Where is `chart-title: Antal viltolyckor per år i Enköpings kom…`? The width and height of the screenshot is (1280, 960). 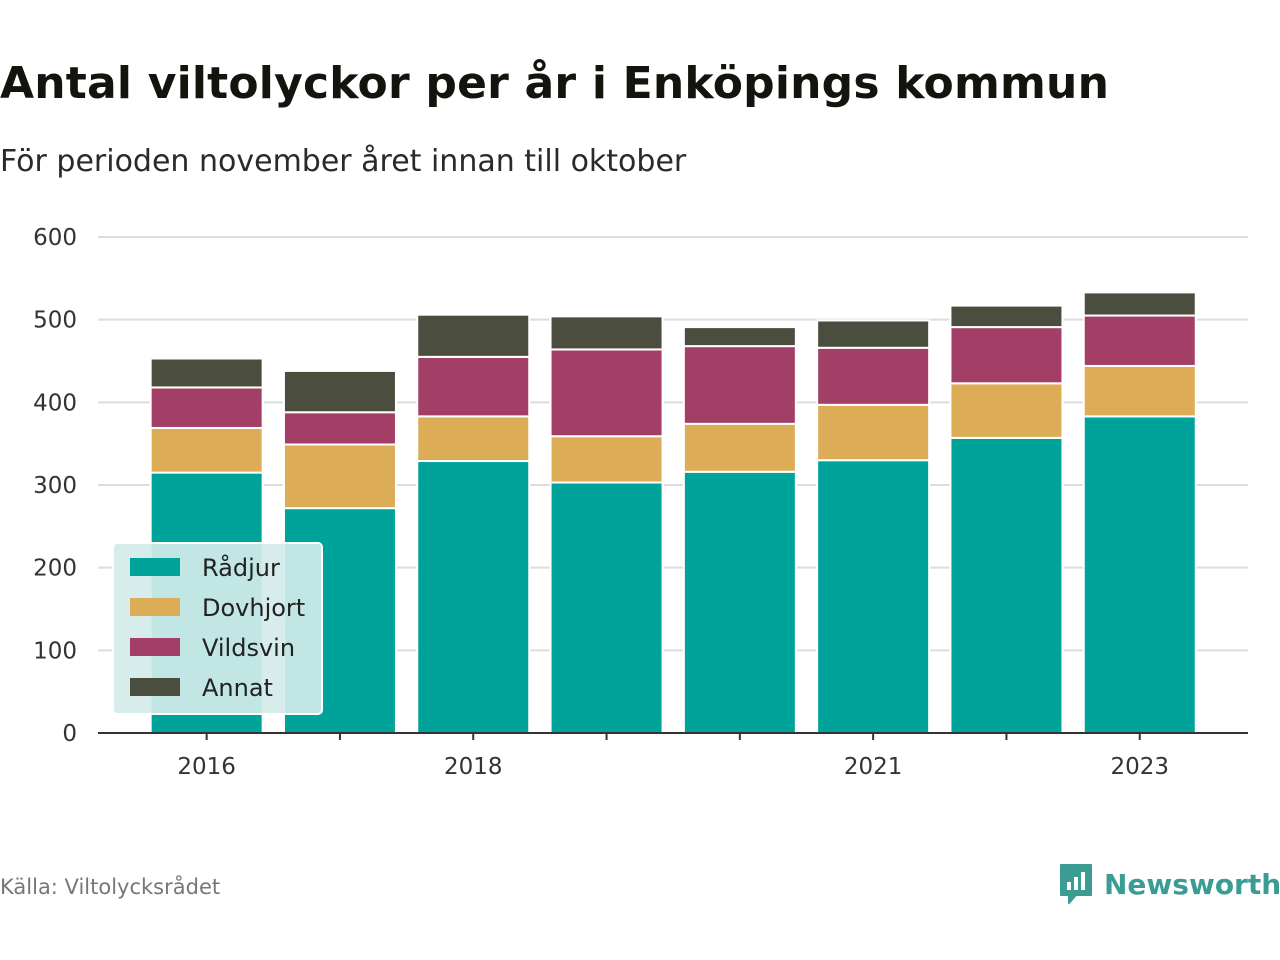
chart-title: Antal viltolyckor per år i Enköpings kom… is located at coordinates (555, 83).